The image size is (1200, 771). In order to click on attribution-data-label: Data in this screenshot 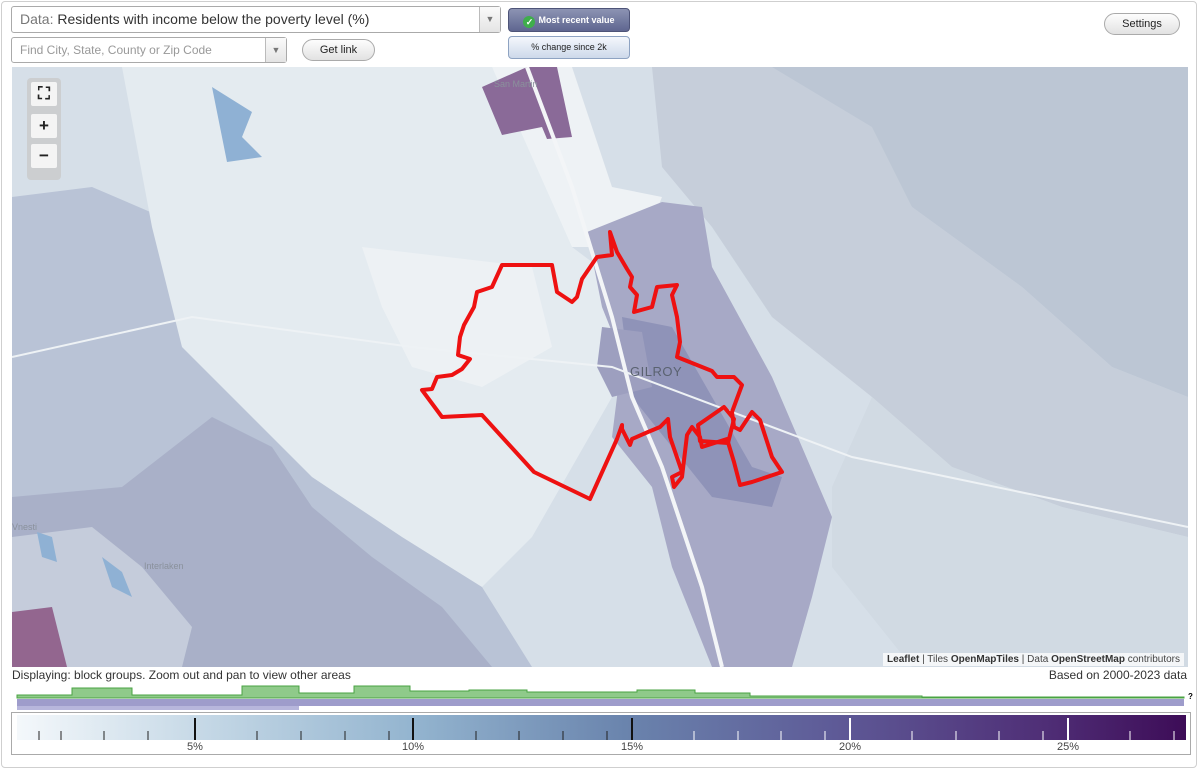, I will do `click(1038, 659)`.